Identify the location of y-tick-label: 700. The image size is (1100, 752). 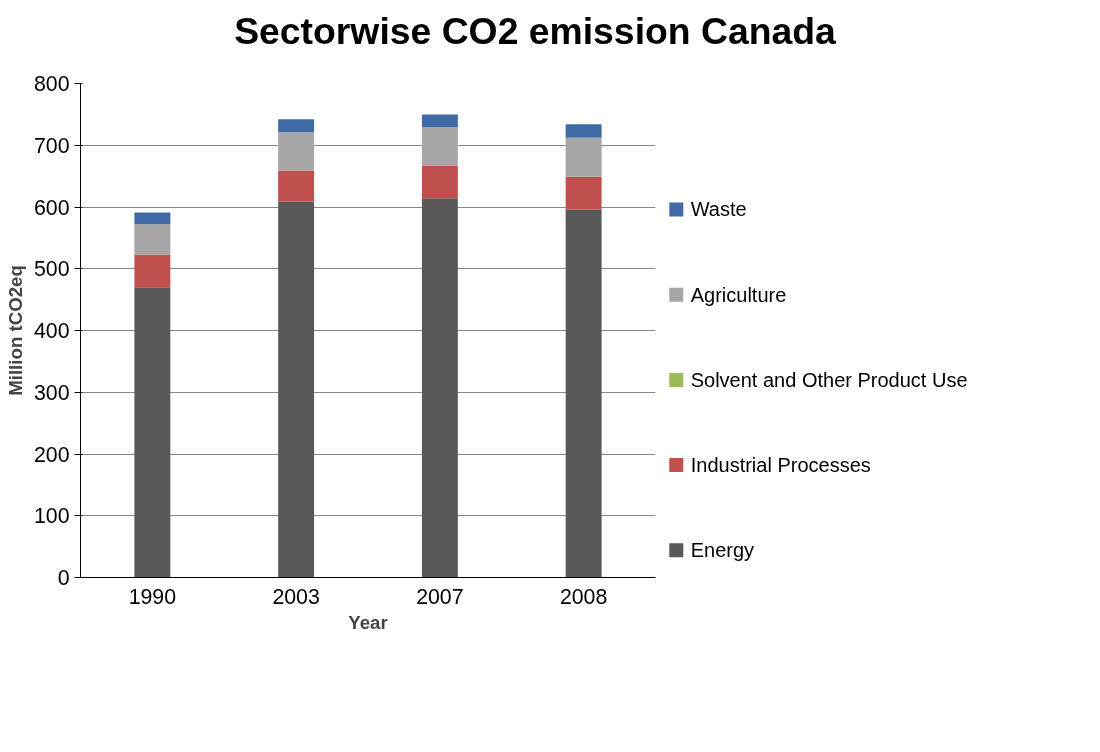
(51, 146).